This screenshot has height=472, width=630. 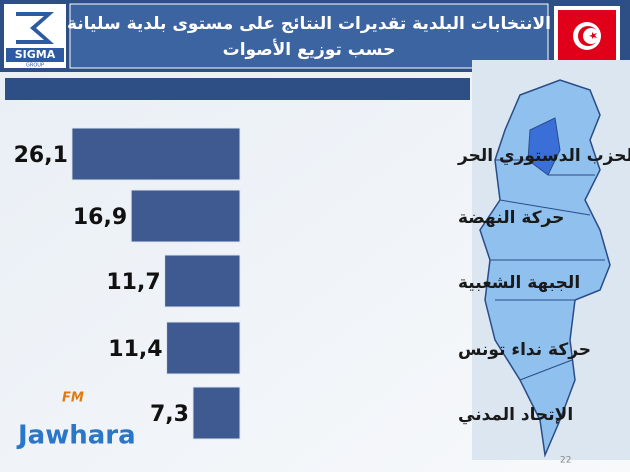 I want to click on logo-band, so click(x=35, y=55).